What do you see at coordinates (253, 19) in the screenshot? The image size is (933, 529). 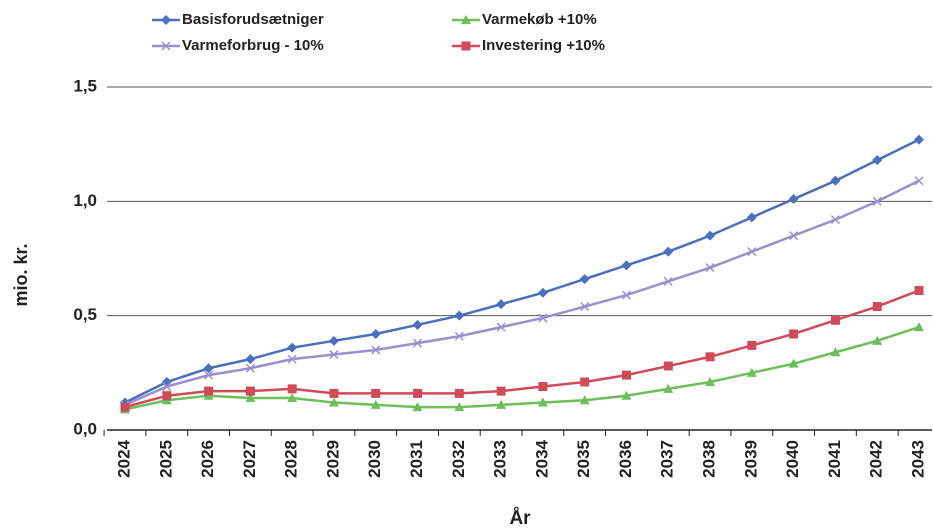 I see `legend-label: Basisforudsætniger` at bounding box center [253, 19].